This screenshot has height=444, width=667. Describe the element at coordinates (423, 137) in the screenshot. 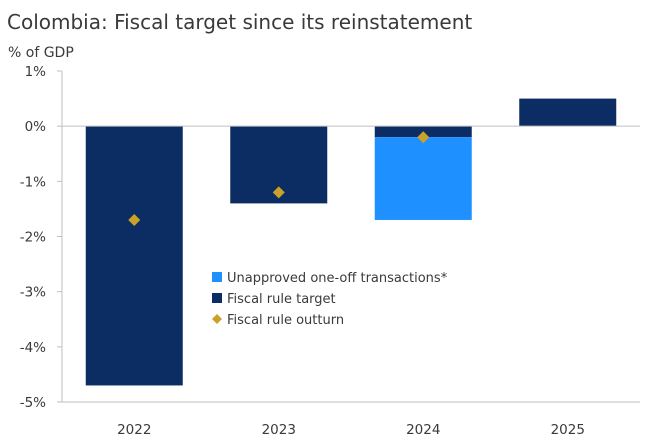

I see `marker-outturn-2024` at that location.